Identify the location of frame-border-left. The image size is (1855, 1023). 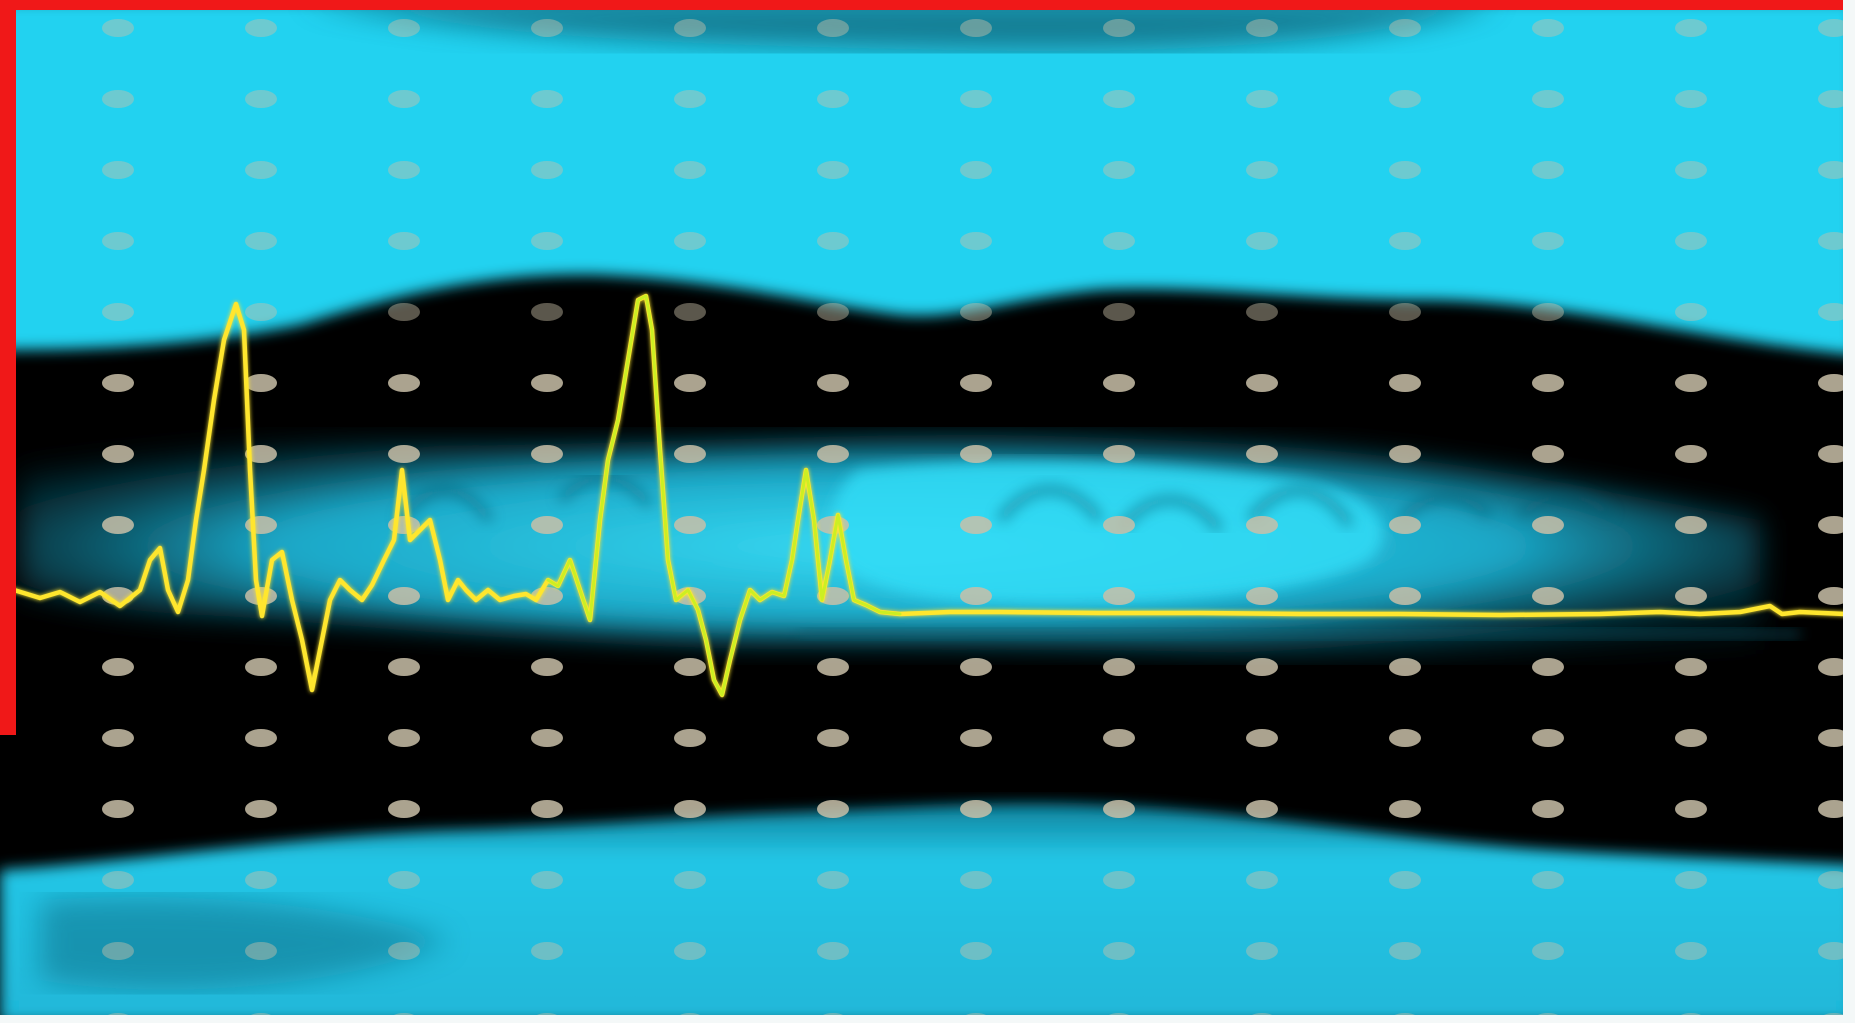
(8, 367).